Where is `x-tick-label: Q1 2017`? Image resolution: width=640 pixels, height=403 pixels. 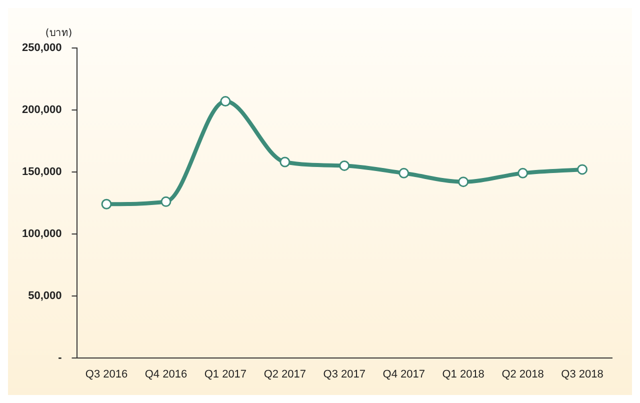
x-tick-label: Q1 2017 is located at coordinates (225, 374).